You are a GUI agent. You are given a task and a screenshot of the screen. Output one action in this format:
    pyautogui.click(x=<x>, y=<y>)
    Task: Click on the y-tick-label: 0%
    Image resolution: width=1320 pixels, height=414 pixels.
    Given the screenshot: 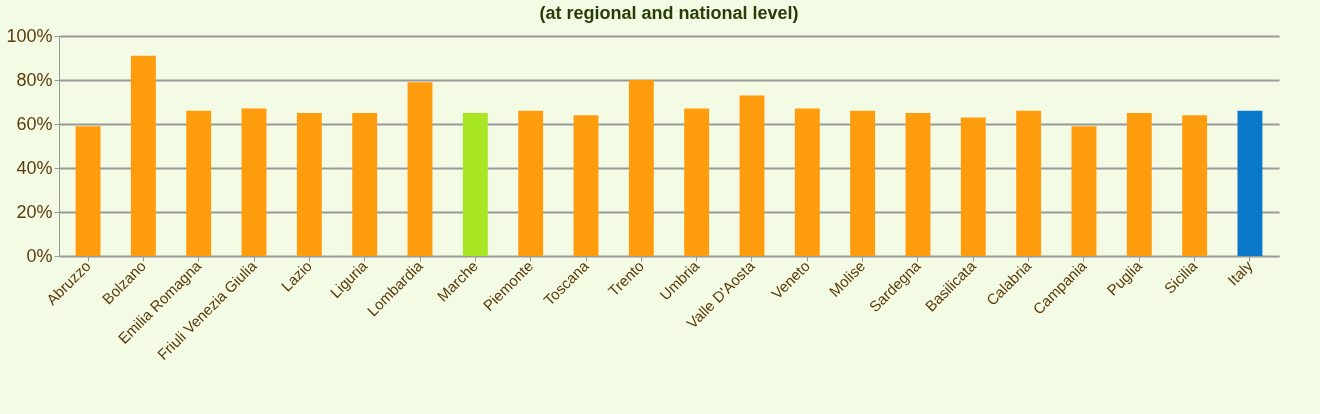 What is the action you would take?
    pyautogui.click(x=39, y=255)
    